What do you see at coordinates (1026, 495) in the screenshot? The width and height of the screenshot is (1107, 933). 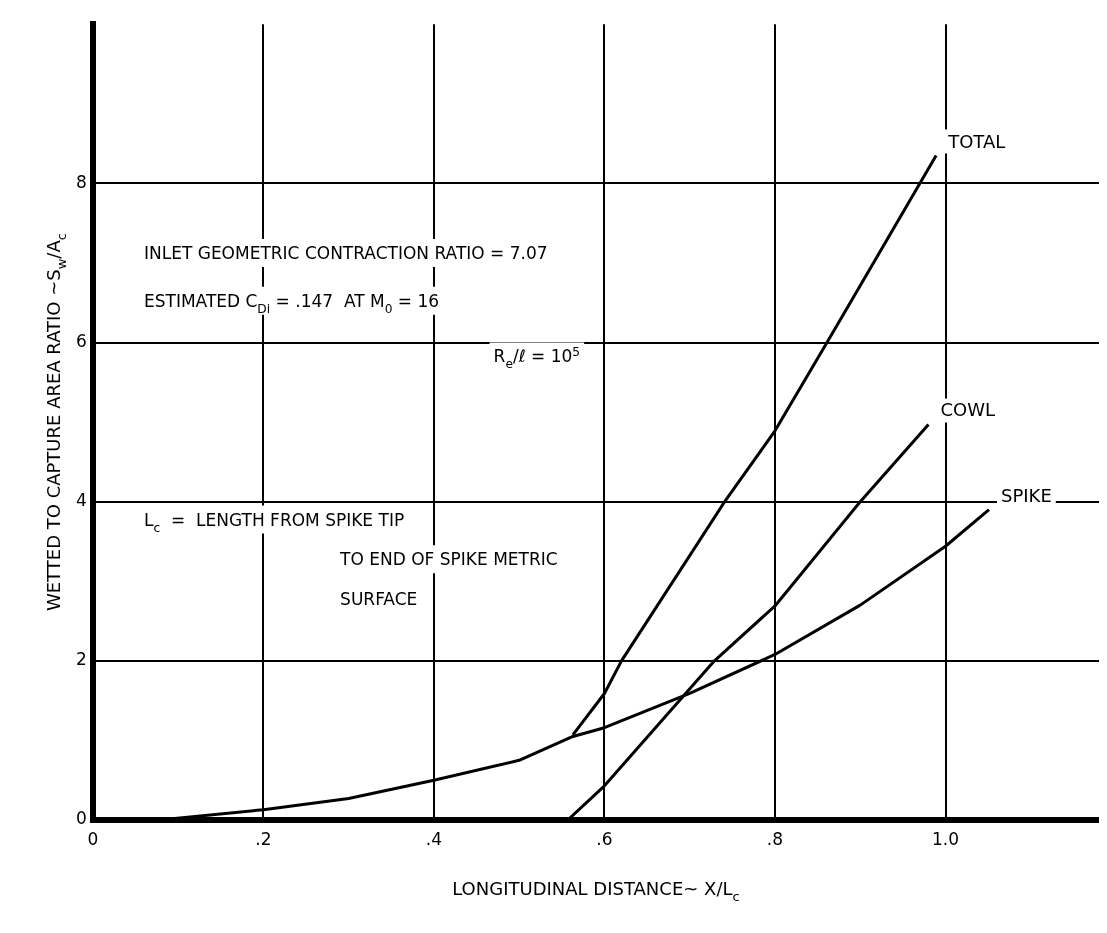 I see `series-label: SPIKE` at bounding box center [1026, 495].